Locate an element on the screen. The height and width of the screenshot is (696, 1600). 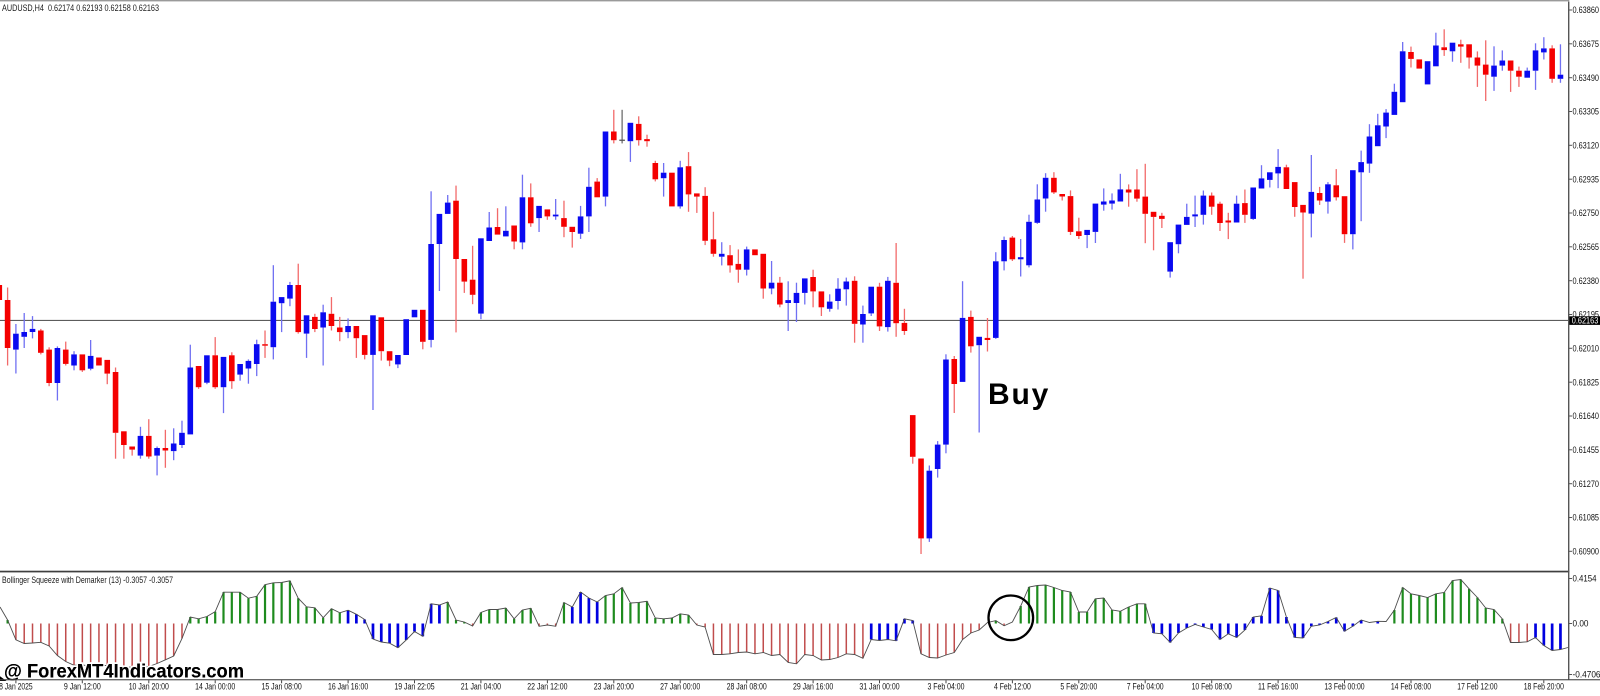
svg-text: 0.62380 is located at coordinates (1586, 281).